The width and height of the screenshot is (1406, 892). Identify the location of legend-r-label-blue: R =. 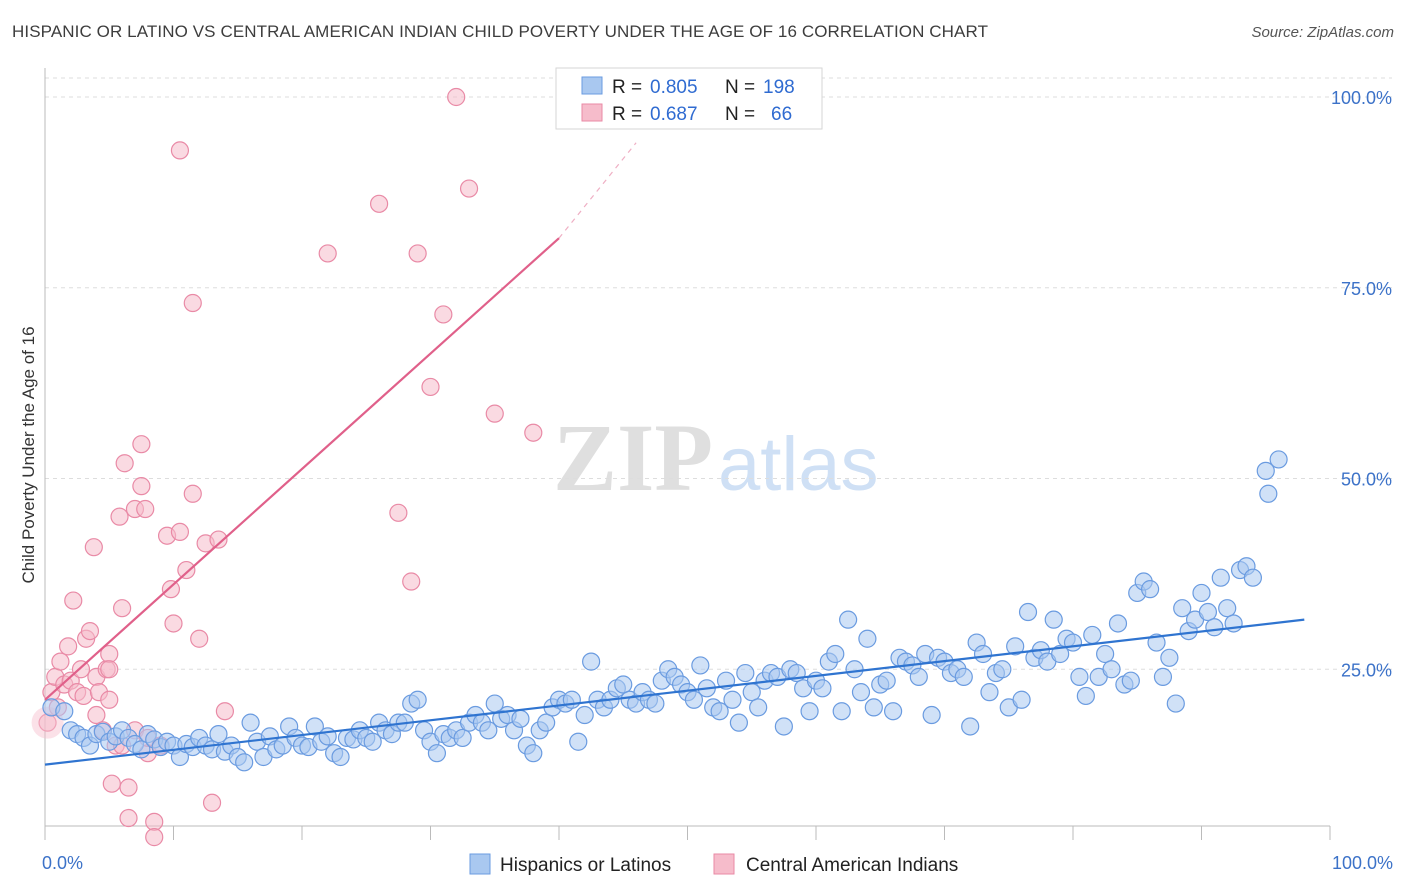
(627, 87).